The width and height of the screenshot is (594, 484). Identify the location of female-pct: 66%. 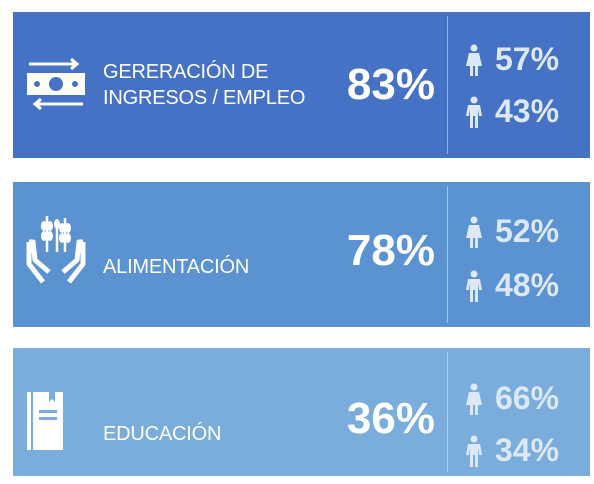
(527, 398).